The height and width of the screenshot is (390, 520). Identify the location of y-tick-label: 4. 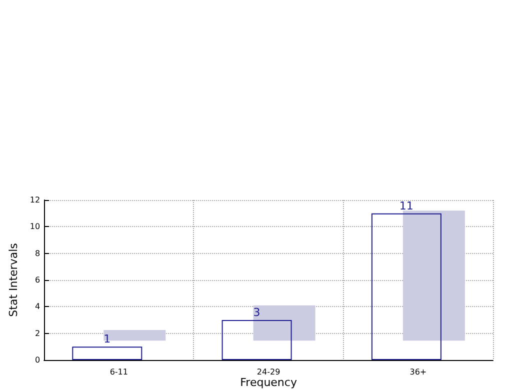
(37, 307).